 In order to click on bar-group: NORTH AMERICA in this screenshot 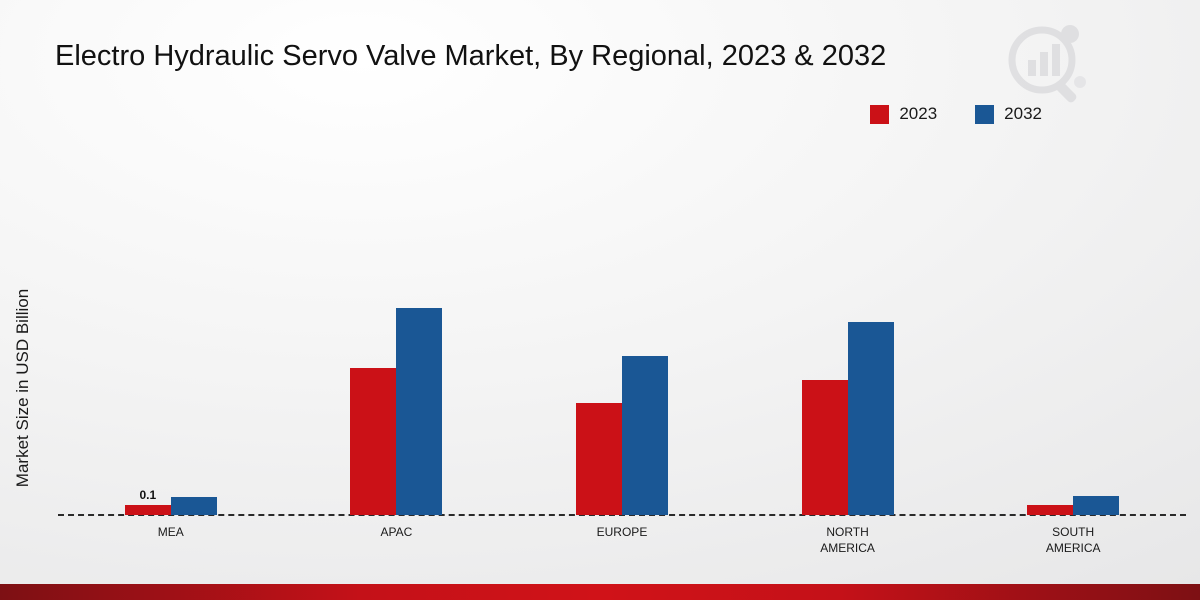, I will do `click(848, 347)`.